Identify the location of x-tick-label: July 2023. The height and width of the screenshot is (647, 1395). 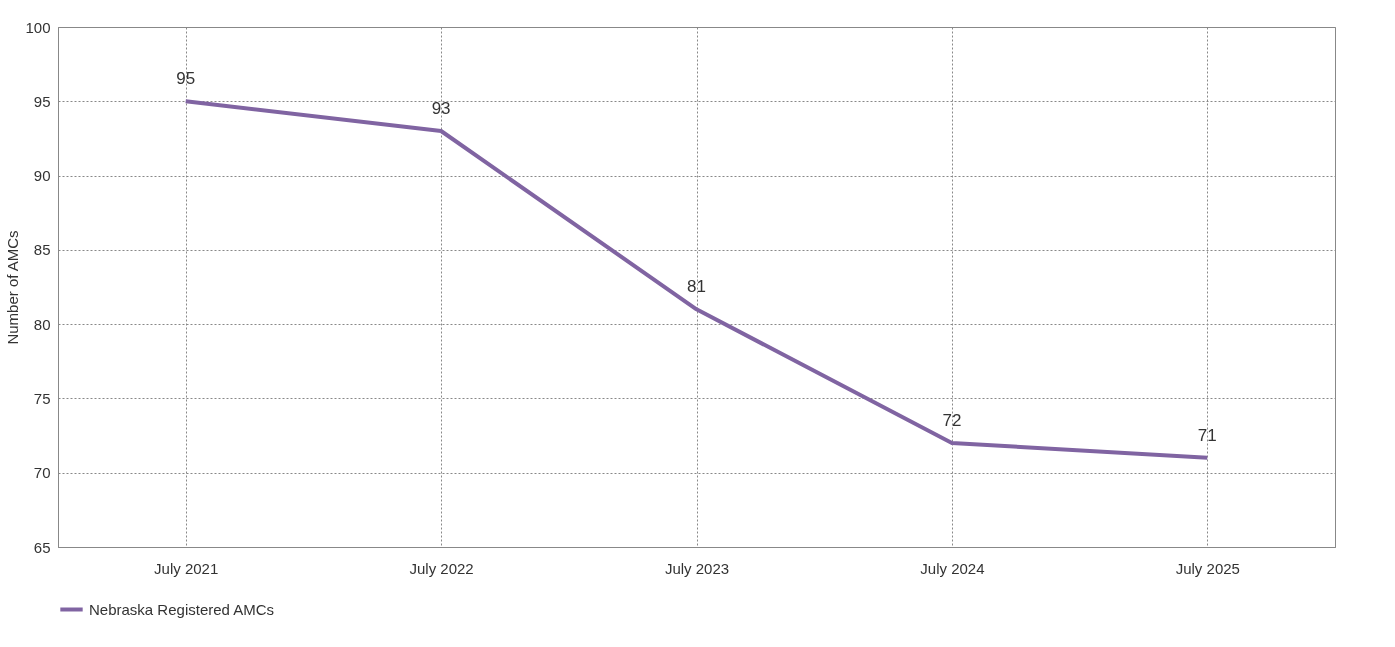
(697, 568).